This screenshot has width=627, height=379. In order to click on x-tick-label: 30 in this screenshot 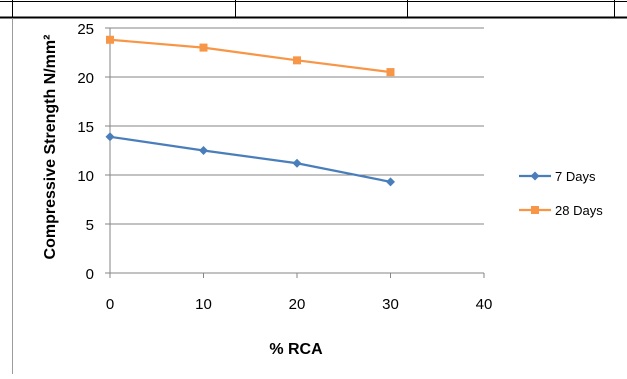, I will do `click(390, 304)`.